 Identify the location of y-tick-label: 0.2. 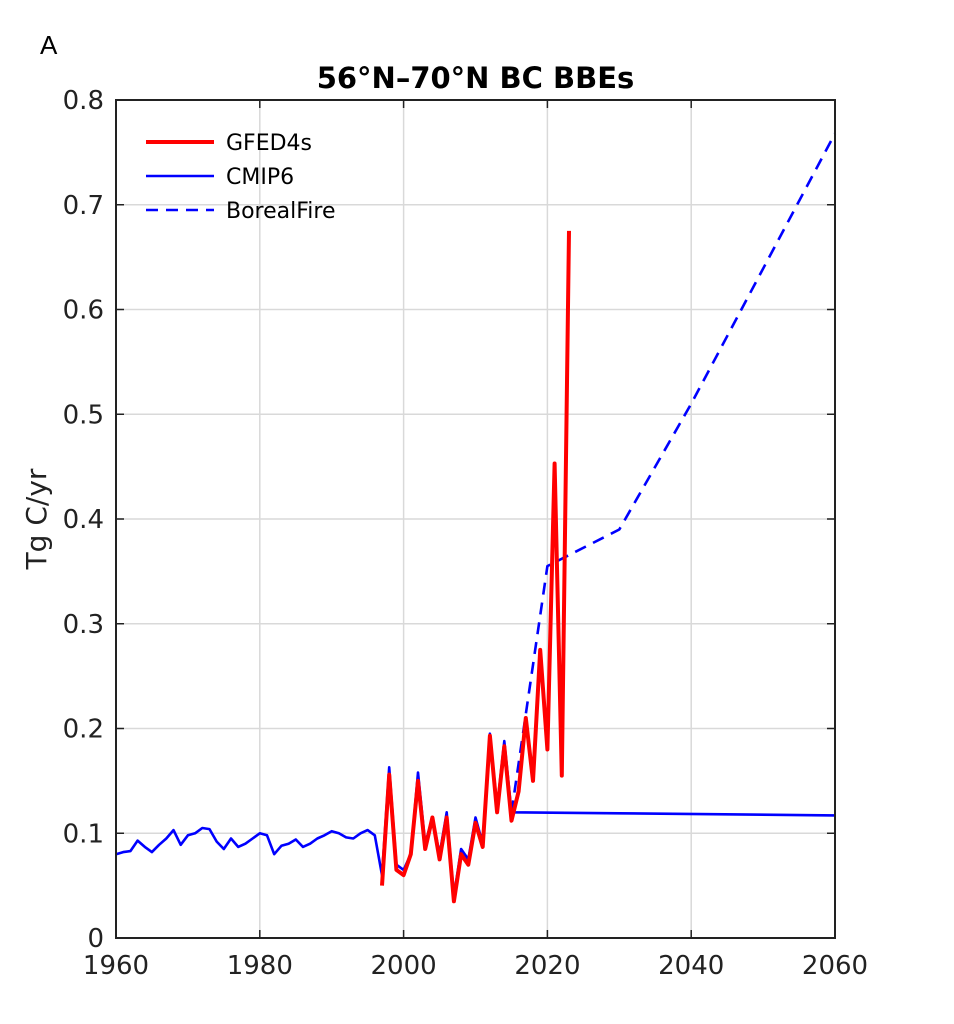
(83, 730).